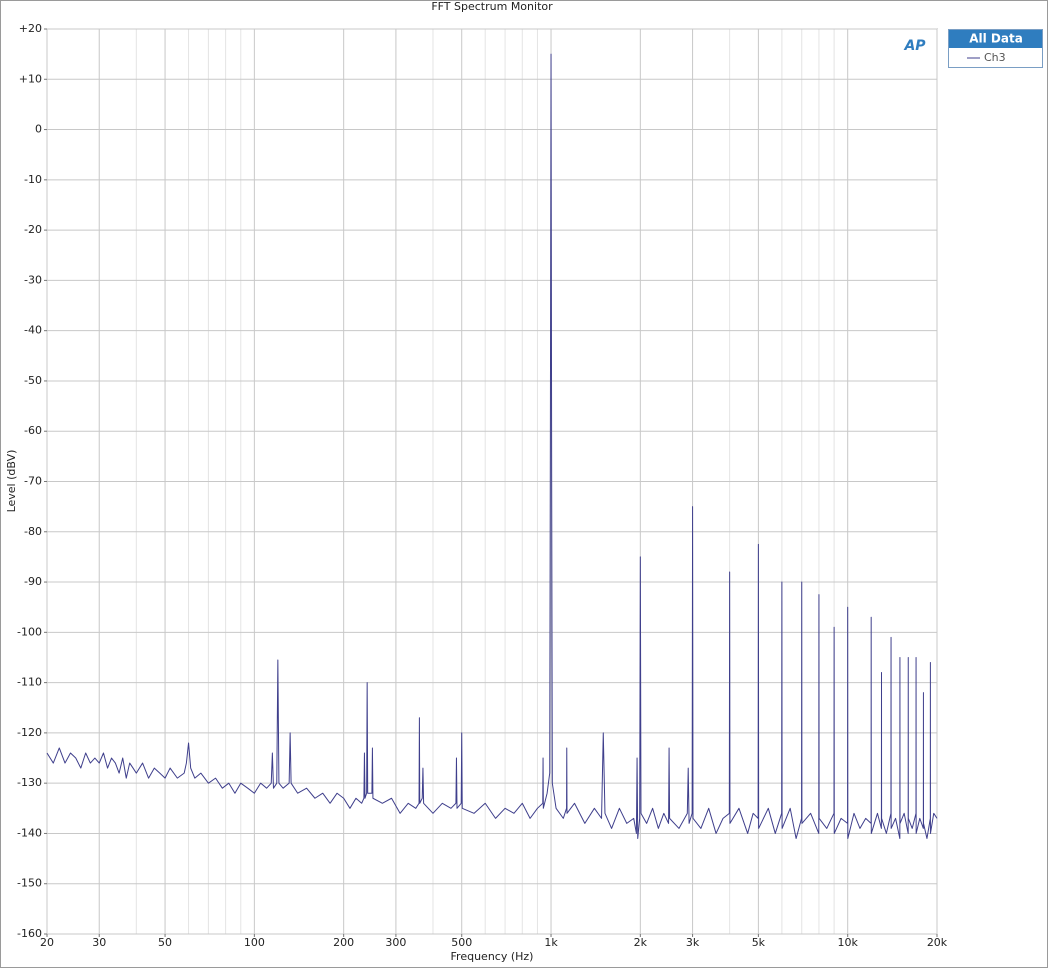 Image resolution: width=1048 pixels, height=972 pixels. What do you see at coordinates (551, 942) in the screenshot?
I see `x-tick-label: 1k` at bounding box center [551, 942].